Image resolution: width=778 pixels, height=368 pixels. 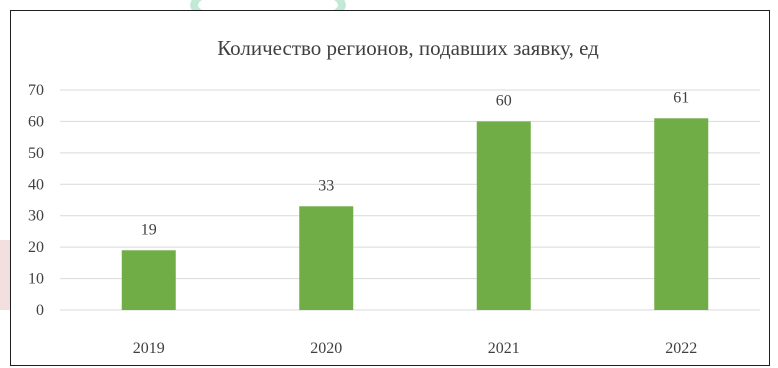 I want to click on bar-2020, so click(x=326, y=258).